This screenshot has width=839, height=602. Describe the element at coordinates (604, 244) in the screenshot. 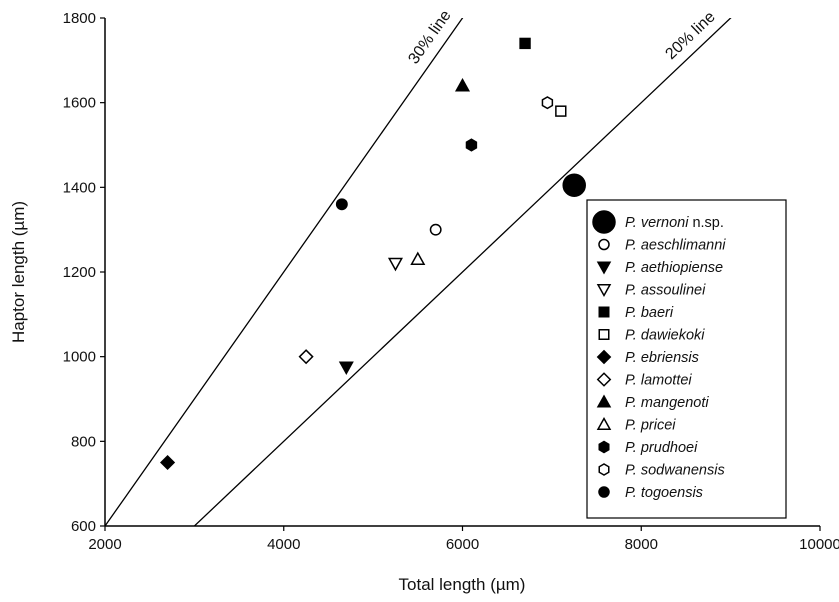

I see `legend-marker-aeschlimanni` at that location.